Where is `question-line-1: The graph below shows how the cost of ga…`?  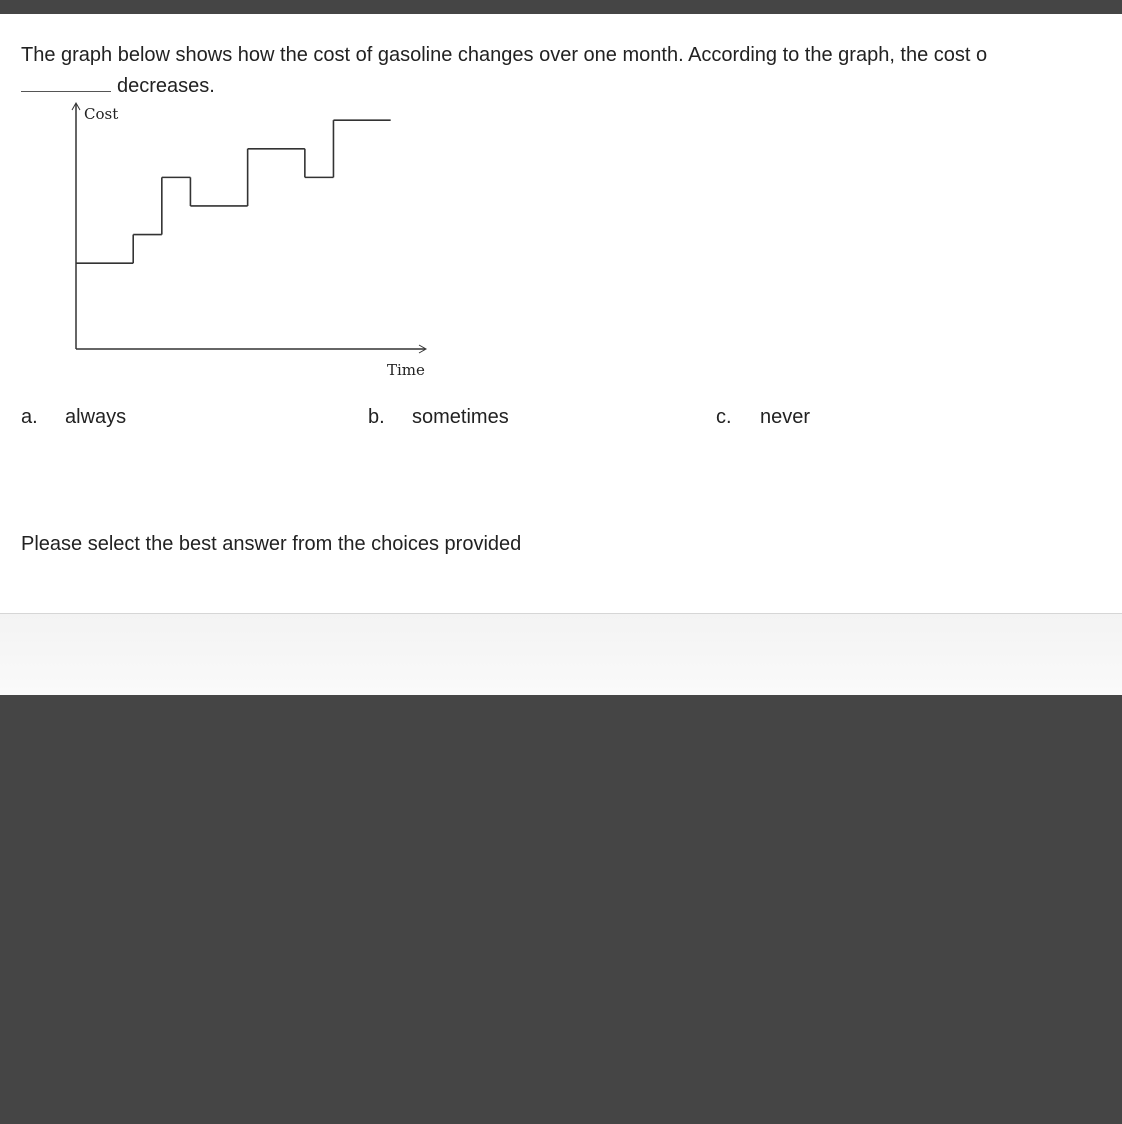
question-line-1: The graph below shows how the cost of ga… is located at coordinates (504, 55).